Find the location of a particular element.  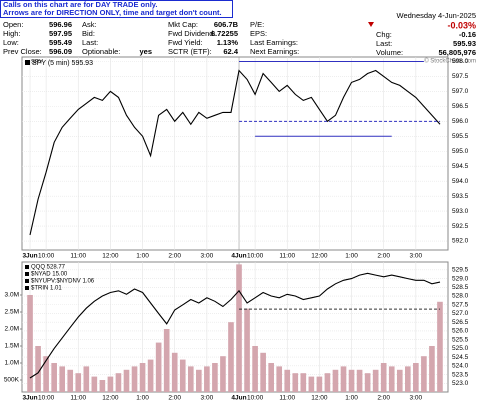

legend-label: $NYAD 15.00 is located at coordinates (49, 275).